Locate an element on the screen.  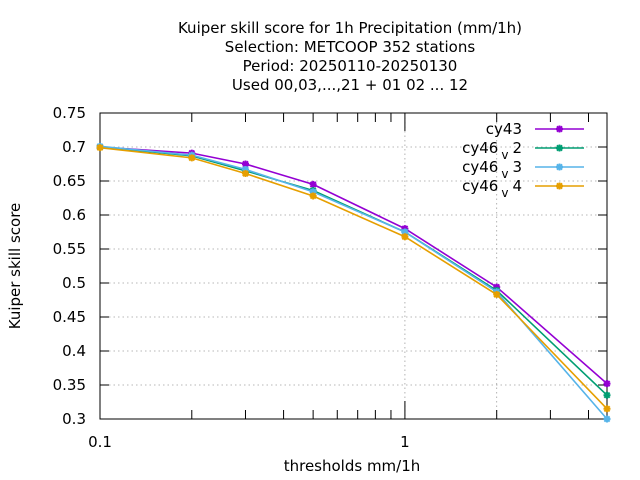
y-tick-label: 0.5 is located at coordinates (74, 283).